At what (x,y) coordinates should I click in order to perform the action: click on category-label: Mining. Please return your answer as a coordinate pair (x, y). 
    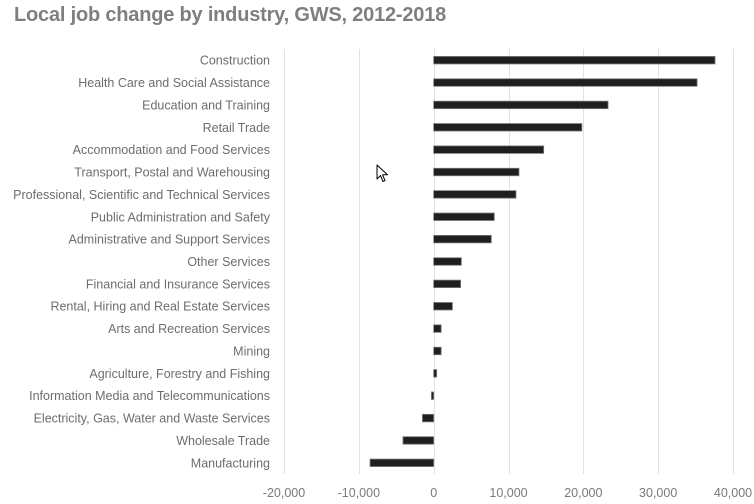
    Looking at the image, I should click on (251, 351).